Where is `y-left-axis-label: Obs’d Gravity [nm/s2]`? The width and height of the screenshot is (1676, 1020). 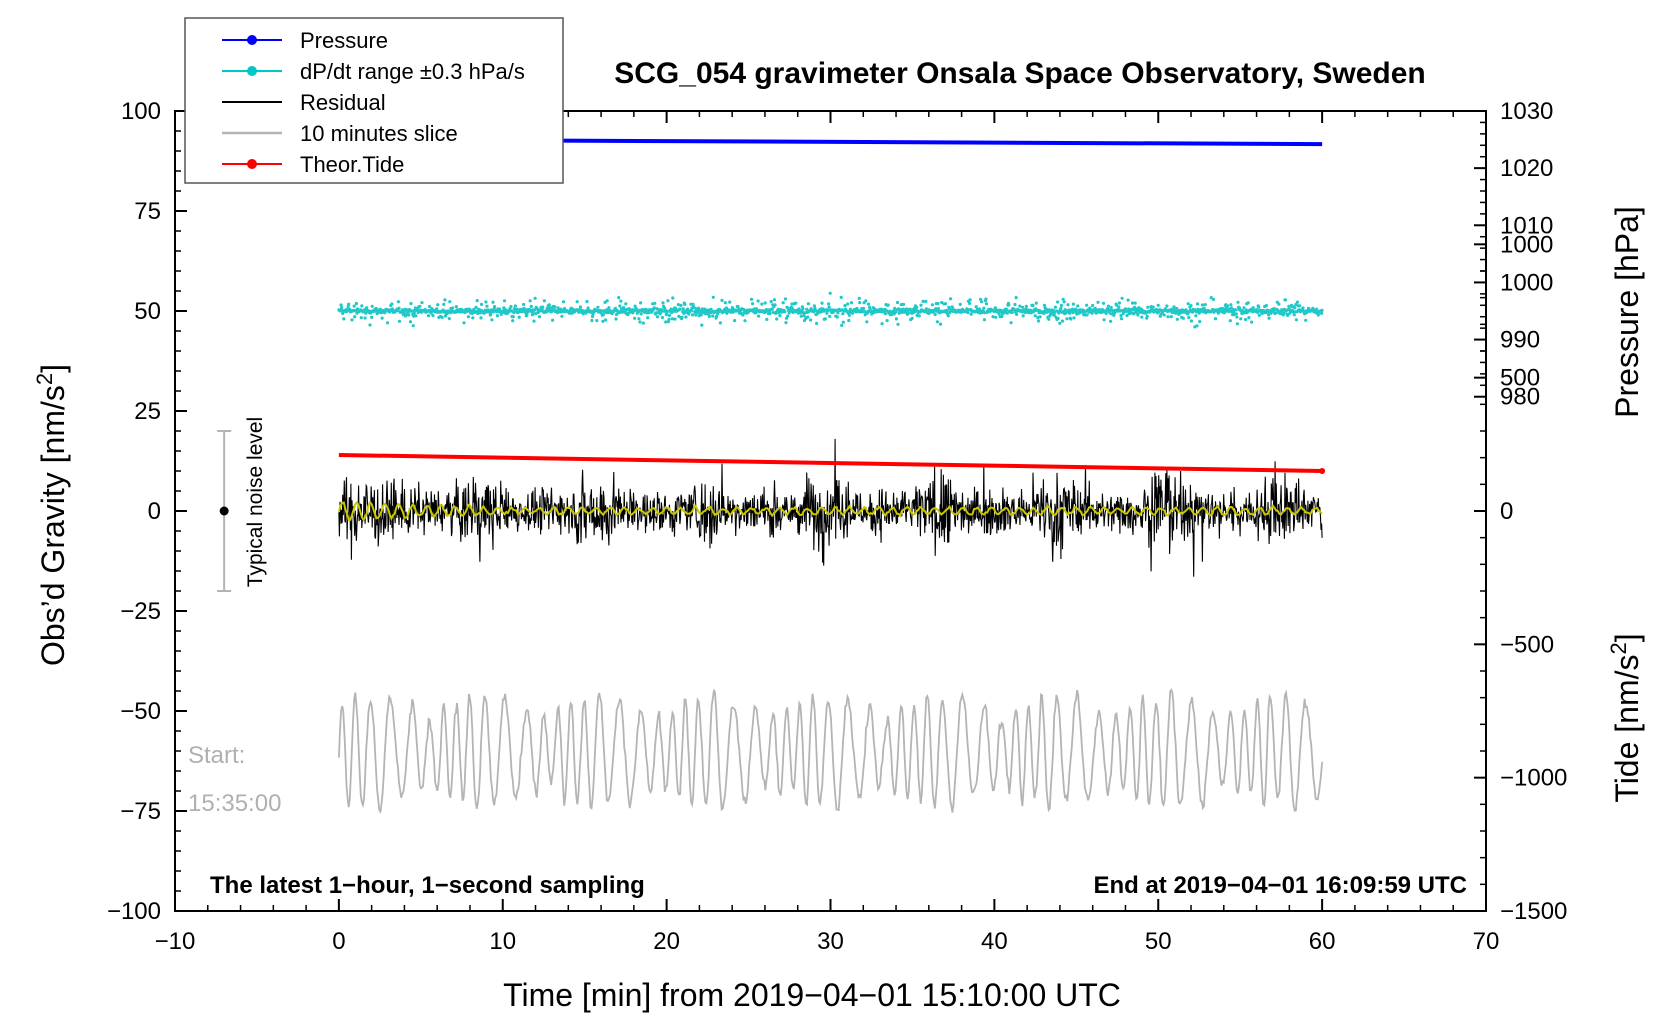
y-left-axis-label: Obs’d Gravity [nm/s2] is located at coordinates (51, 515).